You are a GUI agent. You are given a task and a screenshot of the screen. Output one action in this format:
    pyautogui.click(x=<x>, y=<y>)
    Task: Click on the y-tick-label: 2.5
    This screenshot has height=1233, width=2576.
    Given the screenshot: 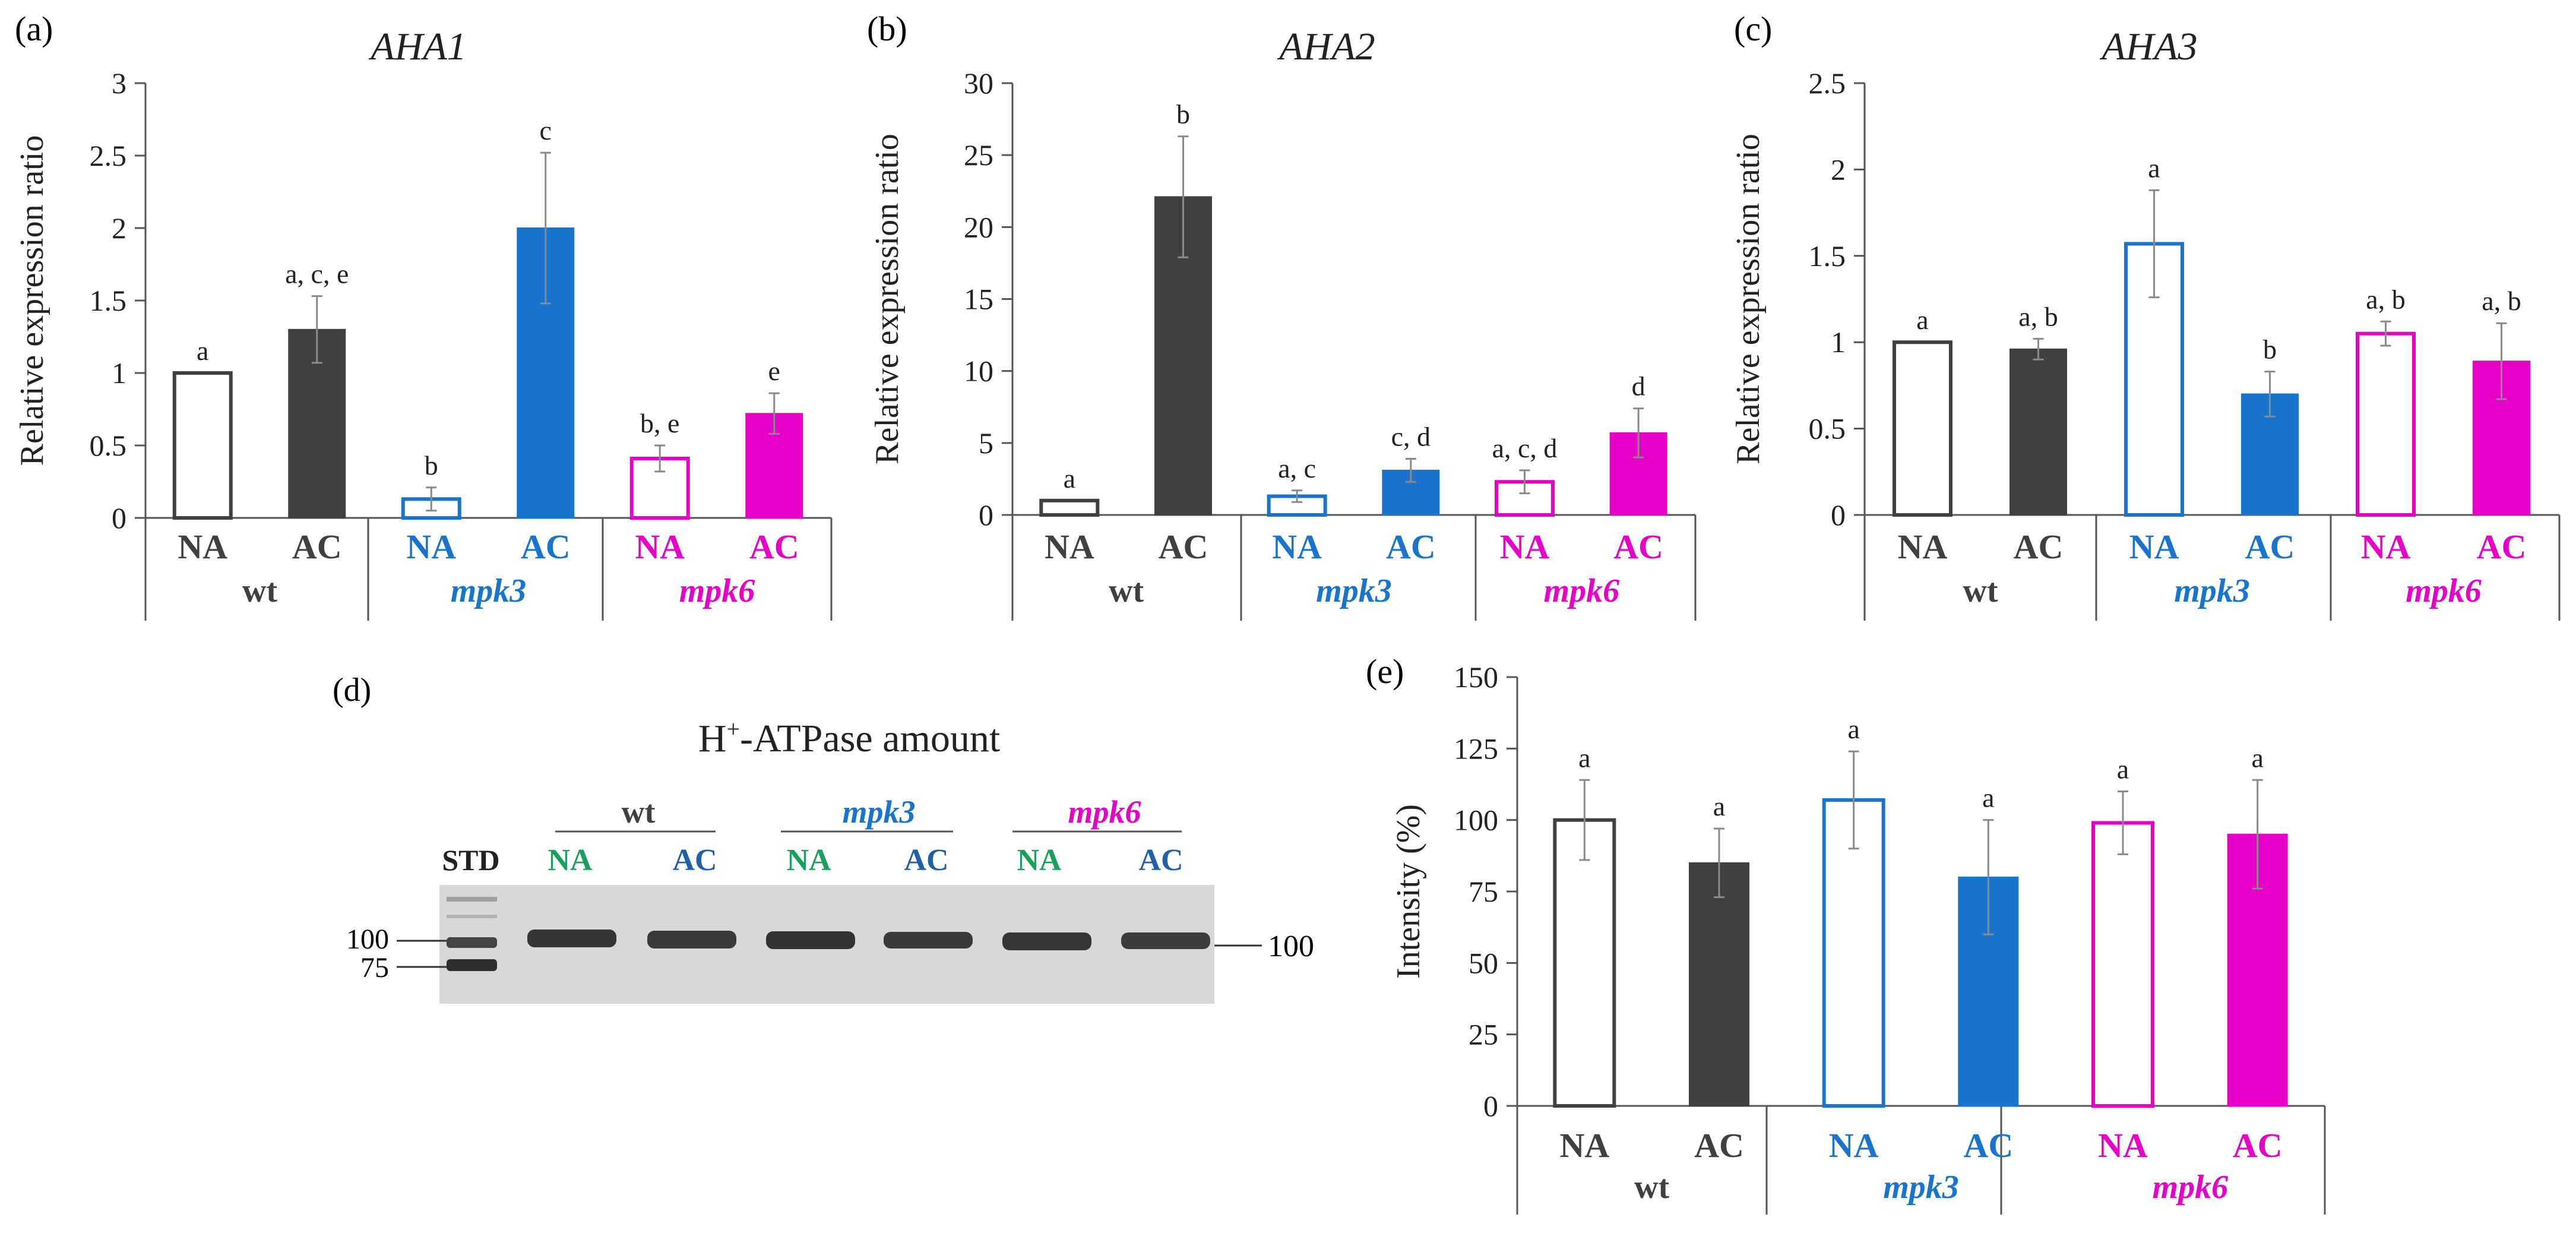 What is the action you would take?
    pyautogui.click(x=1827, y=83)
    